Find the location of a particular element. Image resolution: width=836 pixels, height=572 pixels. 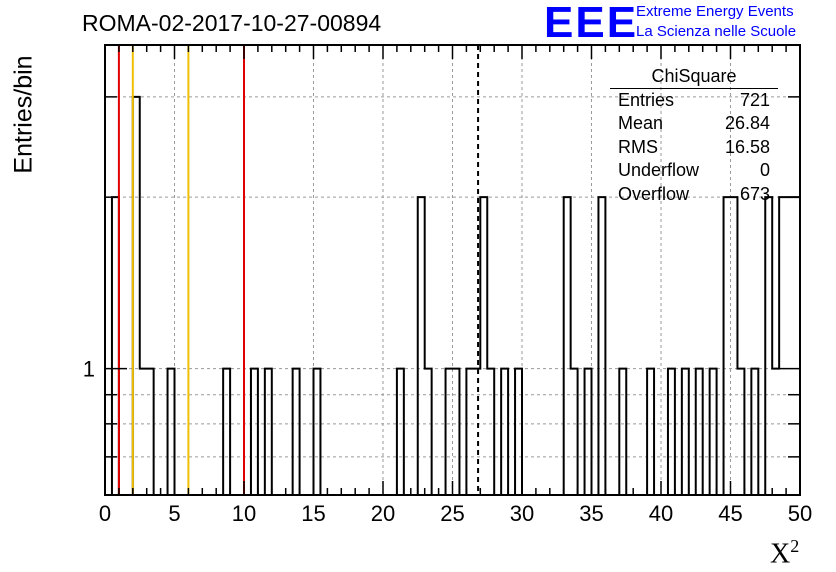

stats-label: Underflow is located at coordinates (659, 170).